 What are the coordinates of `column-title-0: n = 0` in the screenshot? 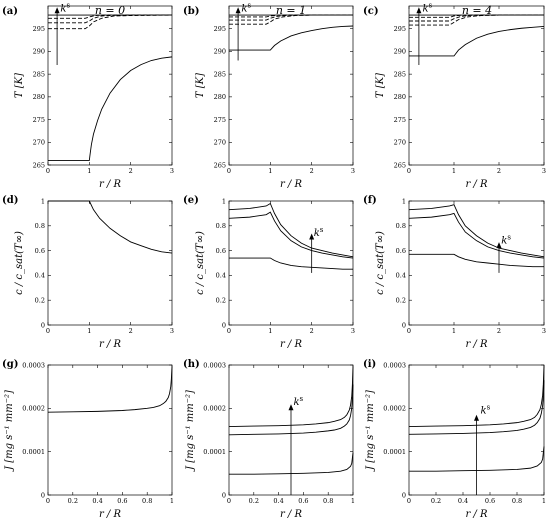 It's located at (110, 10).